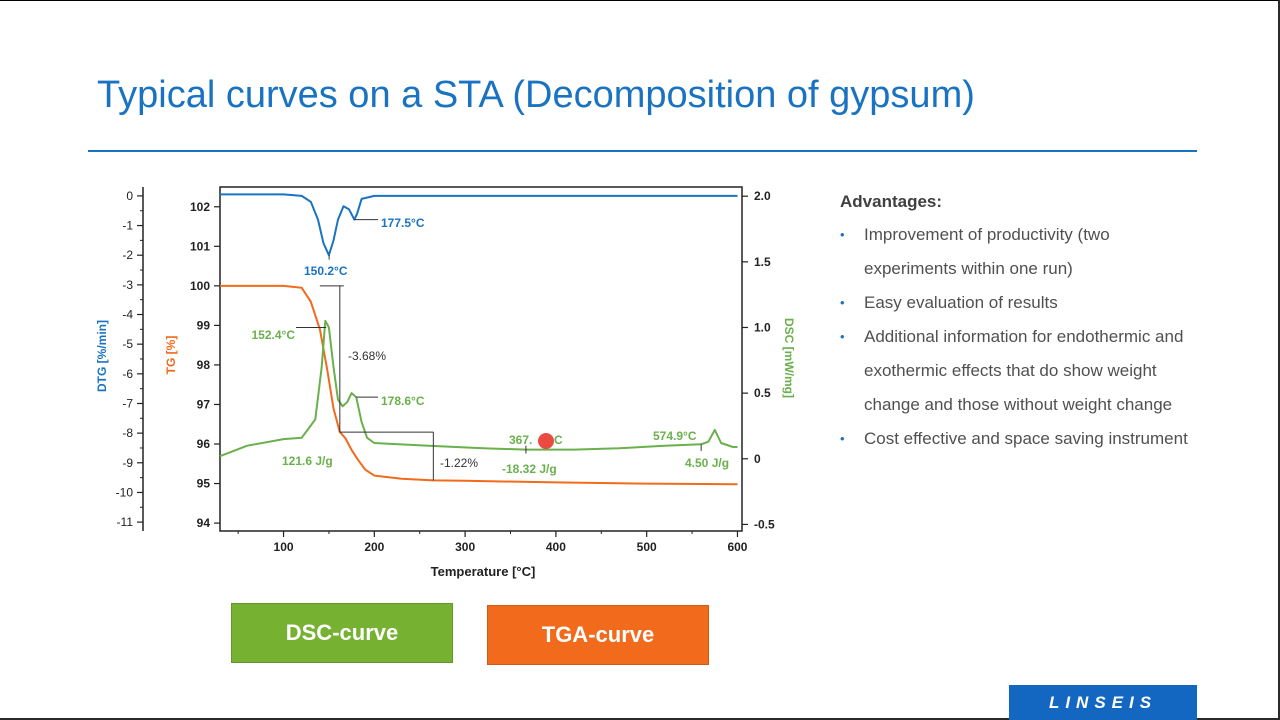  Describe the element at coordinates (1103, 702) in the screenshot. I see `linseis-logo: LINSEIS` at that location.